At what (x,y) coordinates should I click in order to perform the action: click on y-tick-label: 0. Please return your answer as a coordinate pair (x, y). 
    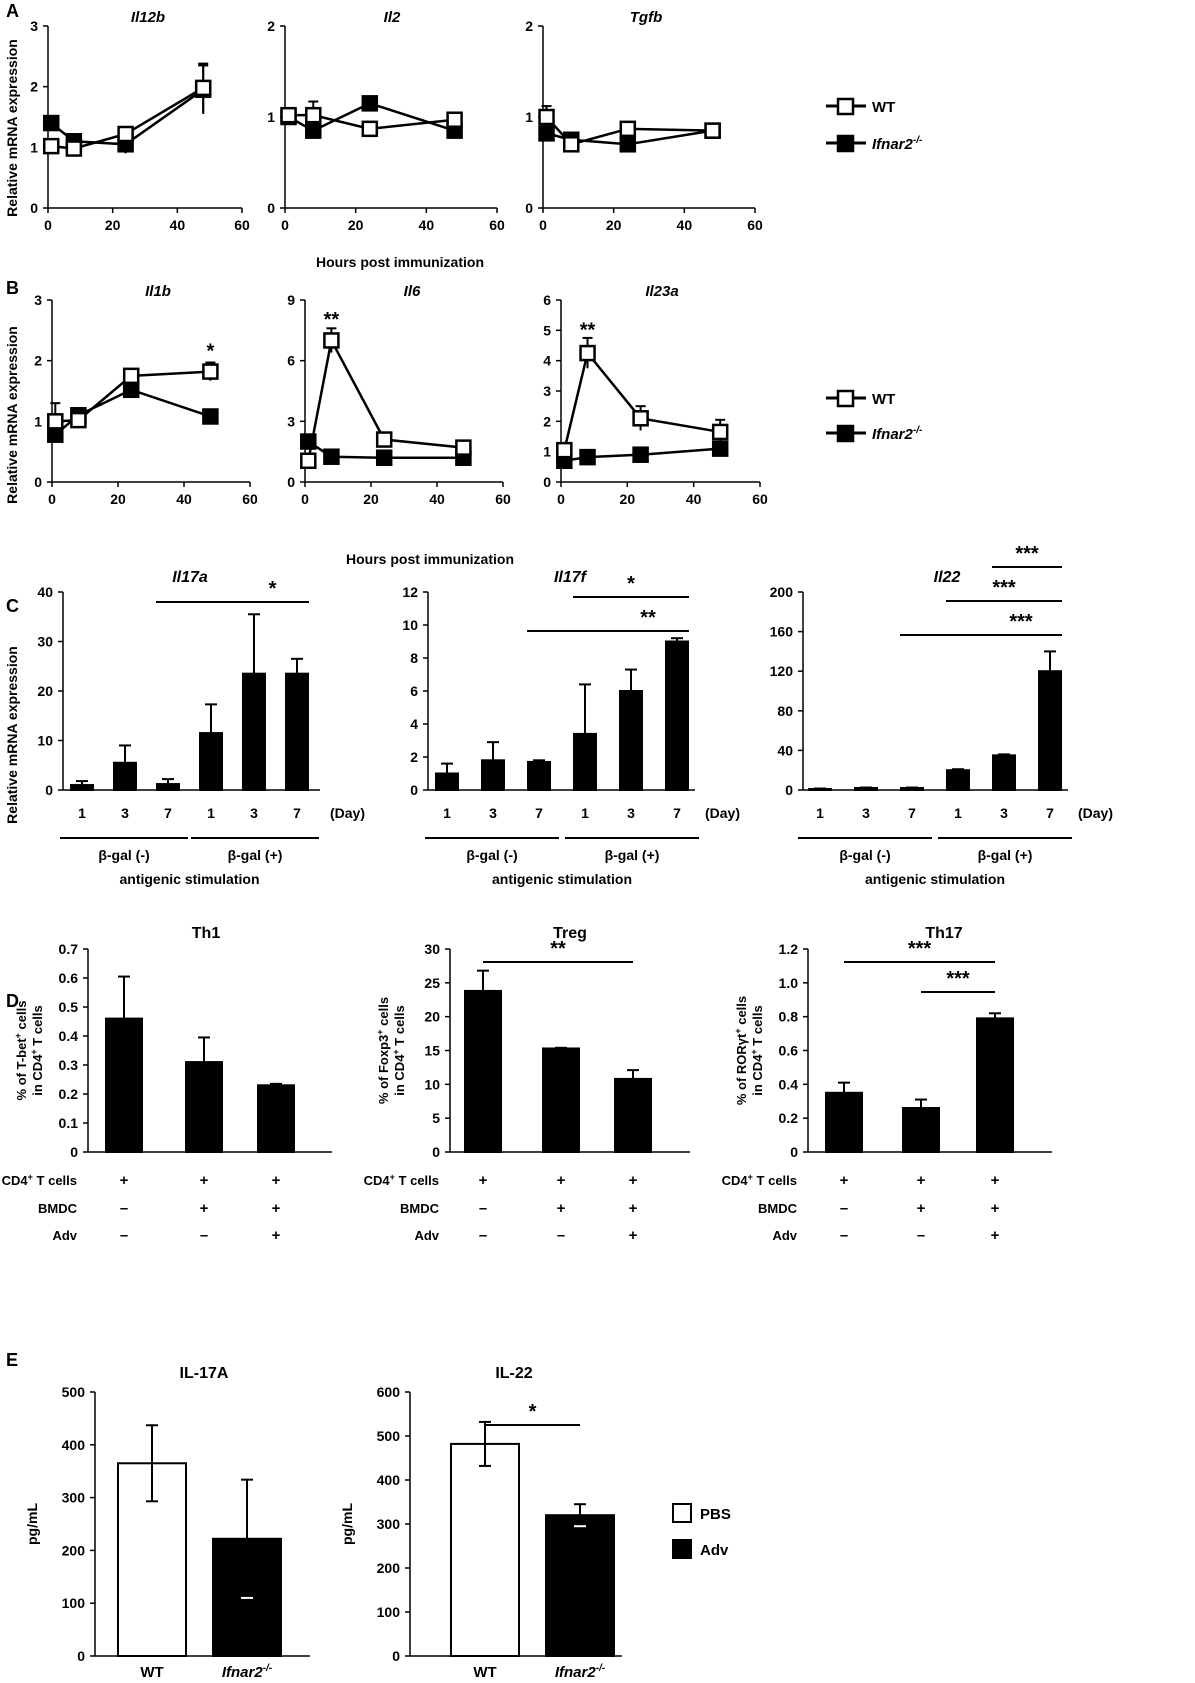
    Looking at the image, I should click on (38, 482).